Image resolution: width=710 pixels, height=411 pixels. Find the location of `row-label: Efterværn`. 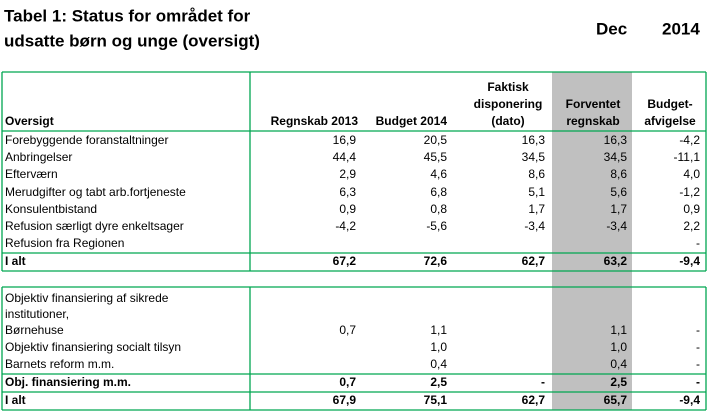

row-label: Efterværn is located at coordinates (31, 174).